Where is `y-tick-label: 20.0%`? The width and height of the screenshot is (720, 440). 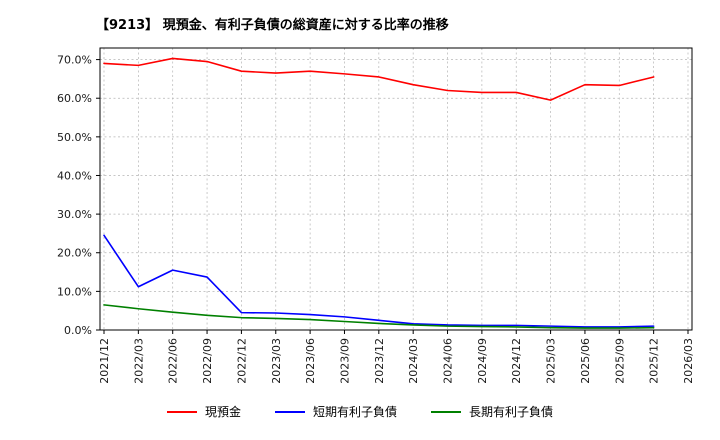 y-tick-label: 20.0% is located at coordinates (74, 253).